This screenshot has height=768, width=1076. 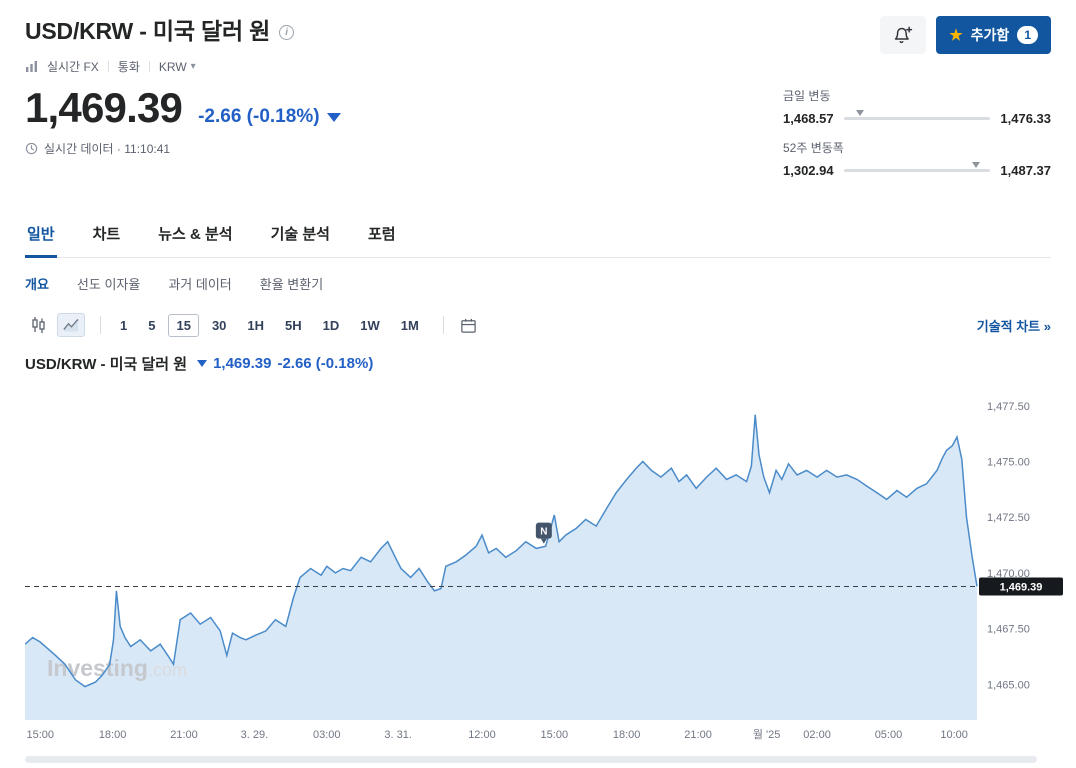 What do you see at coordinates (409, 325) in the screenshot?
I see `interval-1m: 1M` at bounding box center [409, 325].